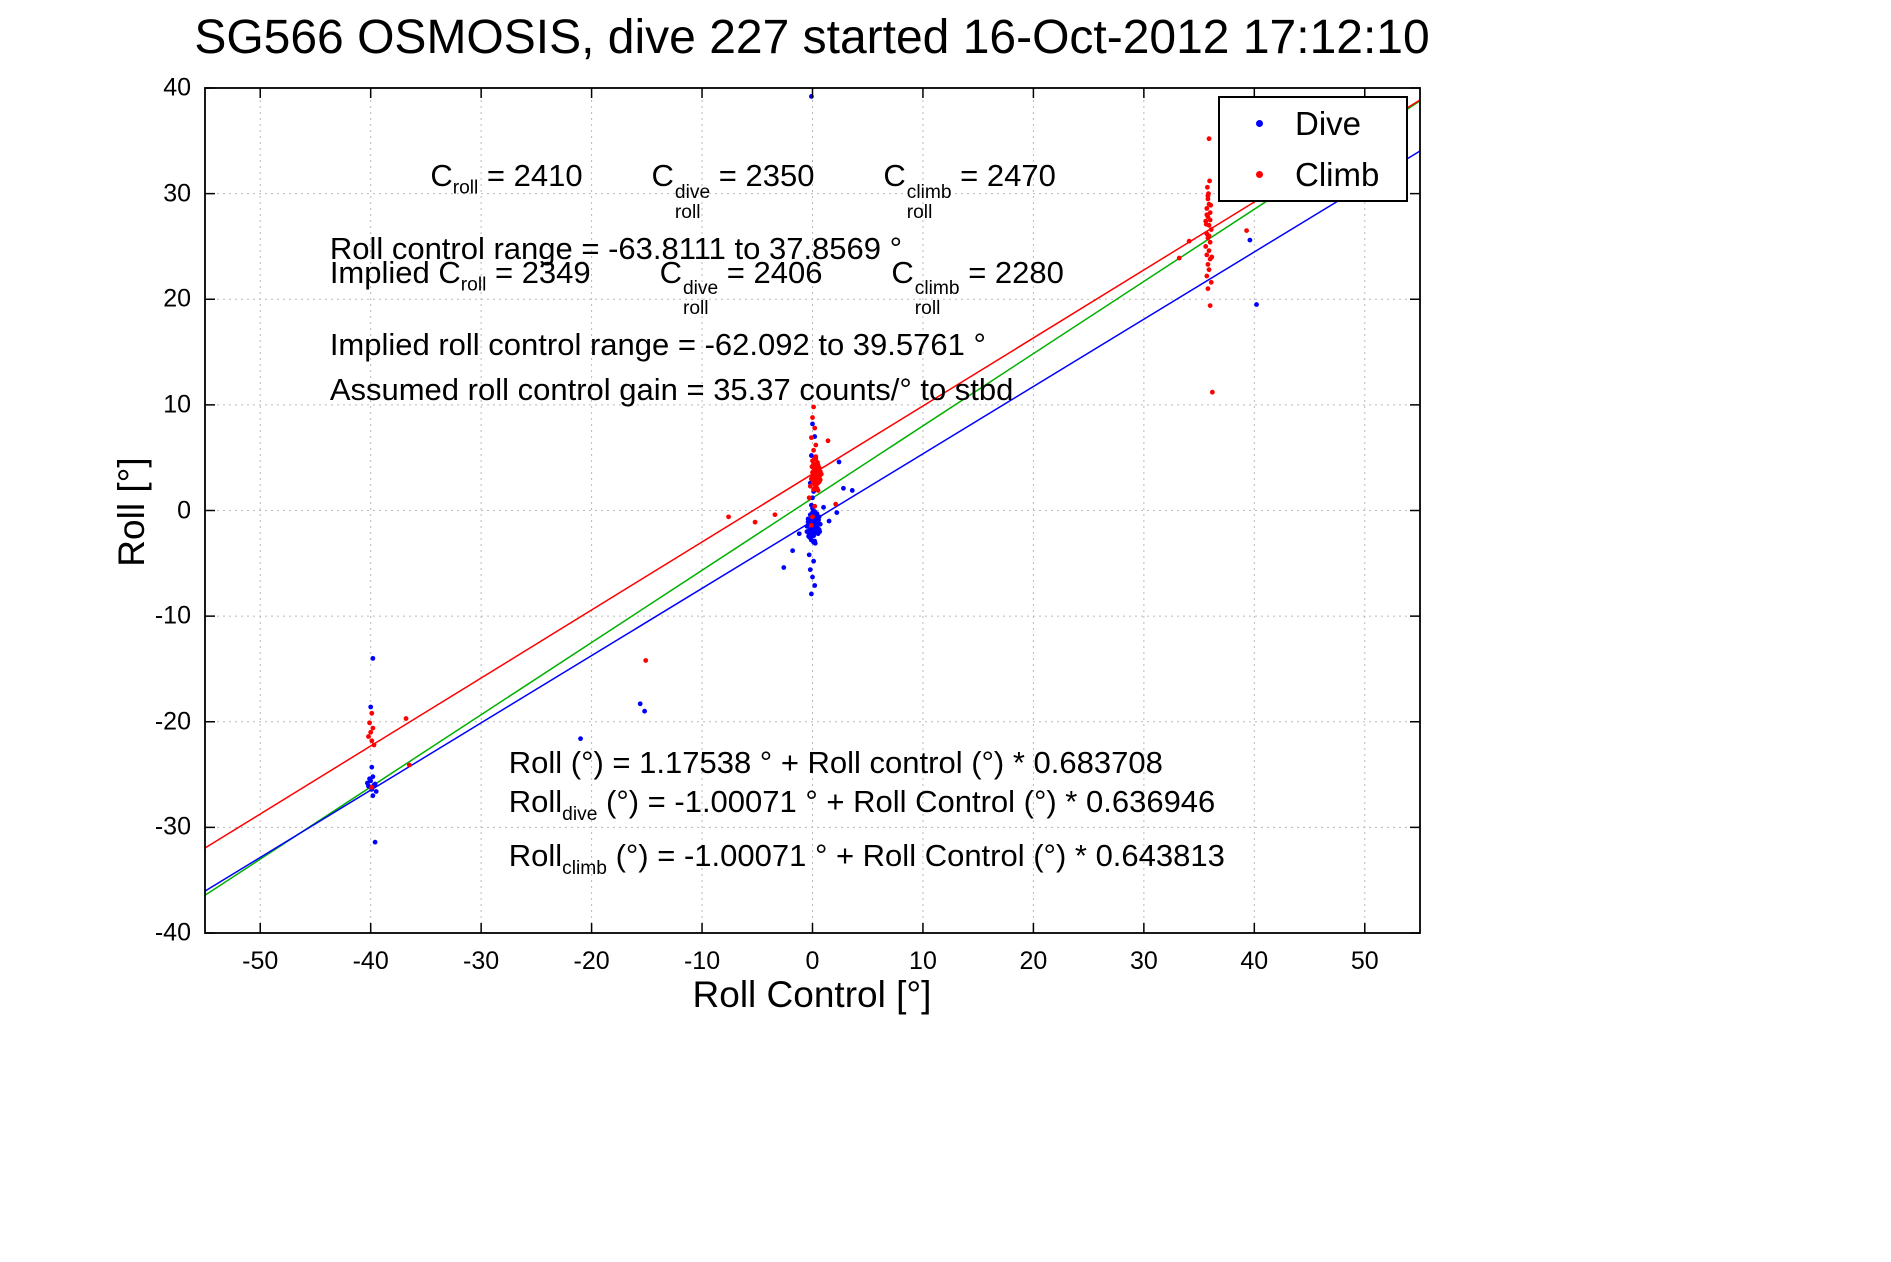 Image resolution: width=1891 pixels, height=1262 pixels. Describe the element at coordinates (923, 961) in the screenshot. I see `x-tick-label: 10` at that location.